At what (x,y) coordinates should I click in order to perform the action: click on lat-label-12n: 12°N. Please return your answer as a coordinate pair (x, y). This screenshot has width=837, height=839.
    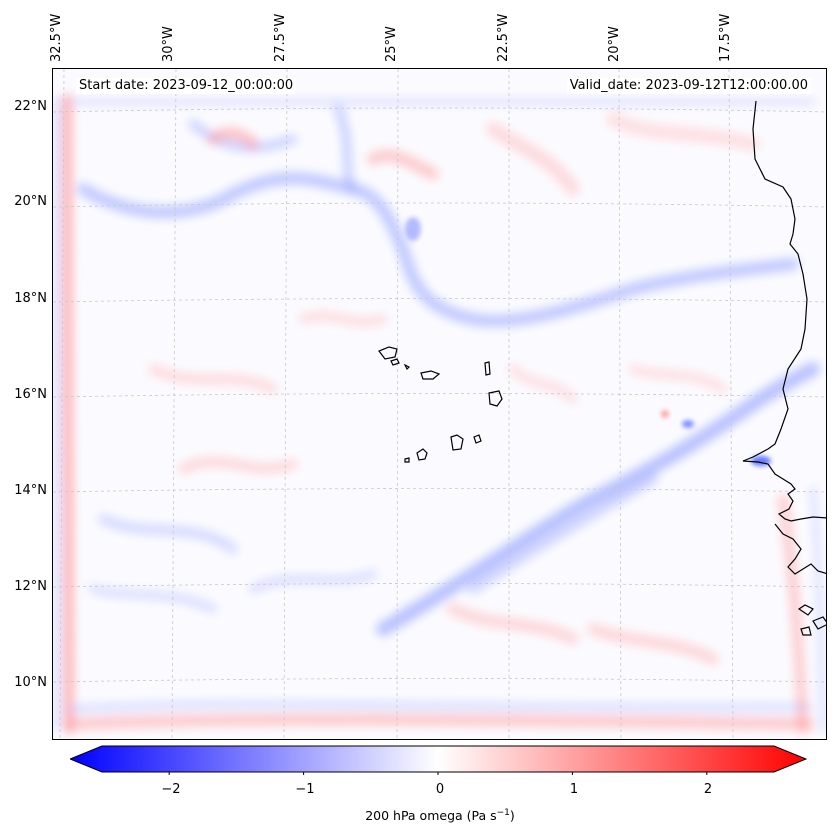
    Looking at the image, I should click on (30, 586).